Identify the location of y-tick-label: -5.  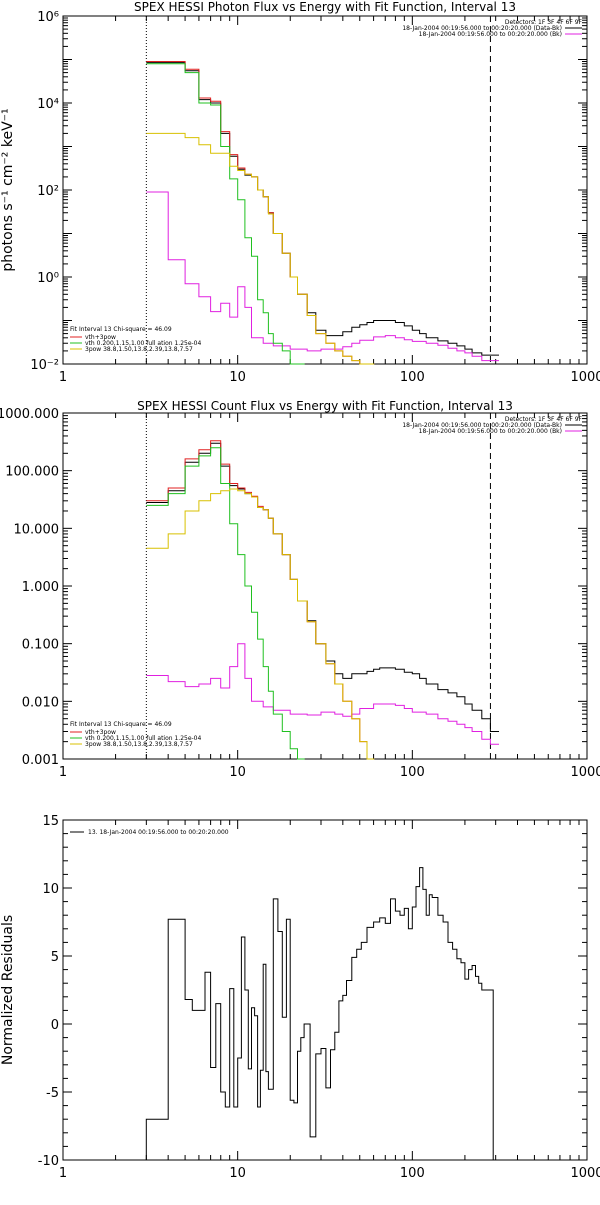
(52, 1093).